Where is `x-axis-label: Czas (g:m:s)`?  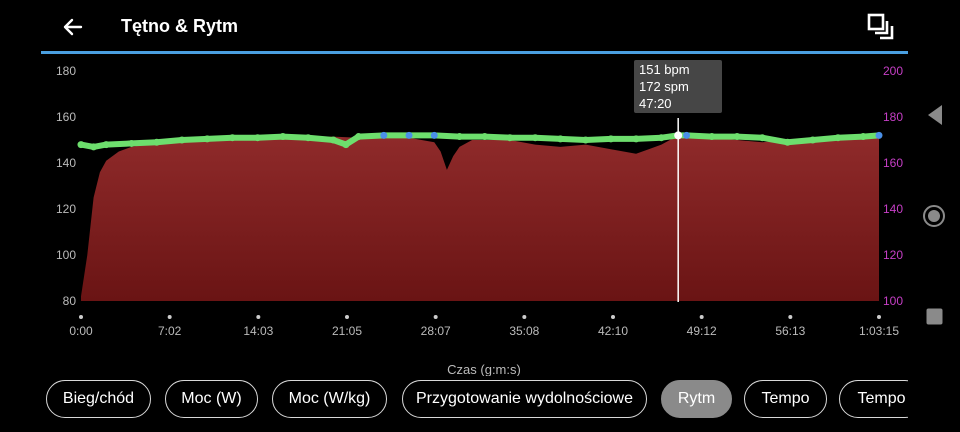 x-axis-label: Czas (g:m:s) is located at coordinates (484, 369).